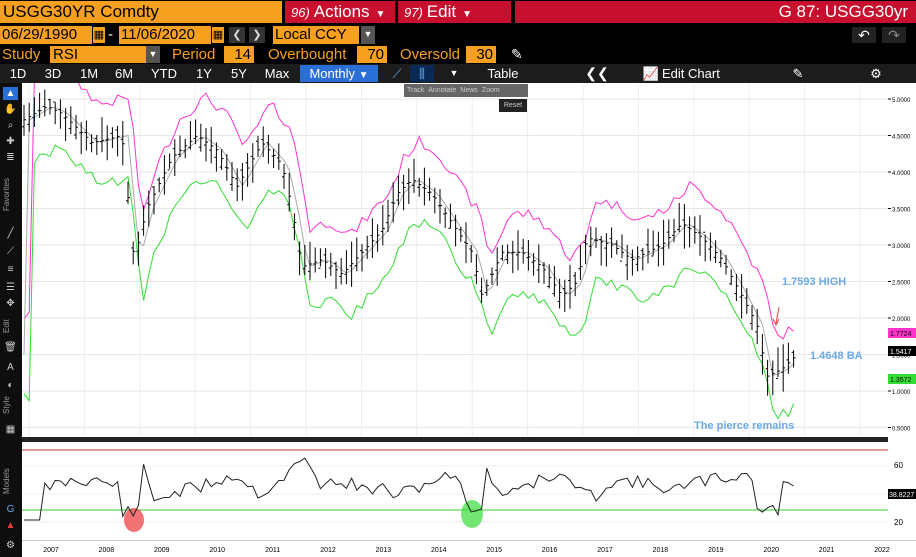  I want to click on prev-arrow-icon: ❮, so click(237, 35).